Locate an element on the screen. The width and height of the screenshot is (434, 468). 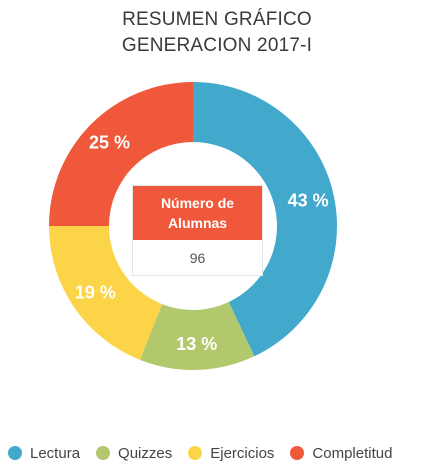
center-info-box: Número de Alumnas 96 is located at coordinates (197, 230).